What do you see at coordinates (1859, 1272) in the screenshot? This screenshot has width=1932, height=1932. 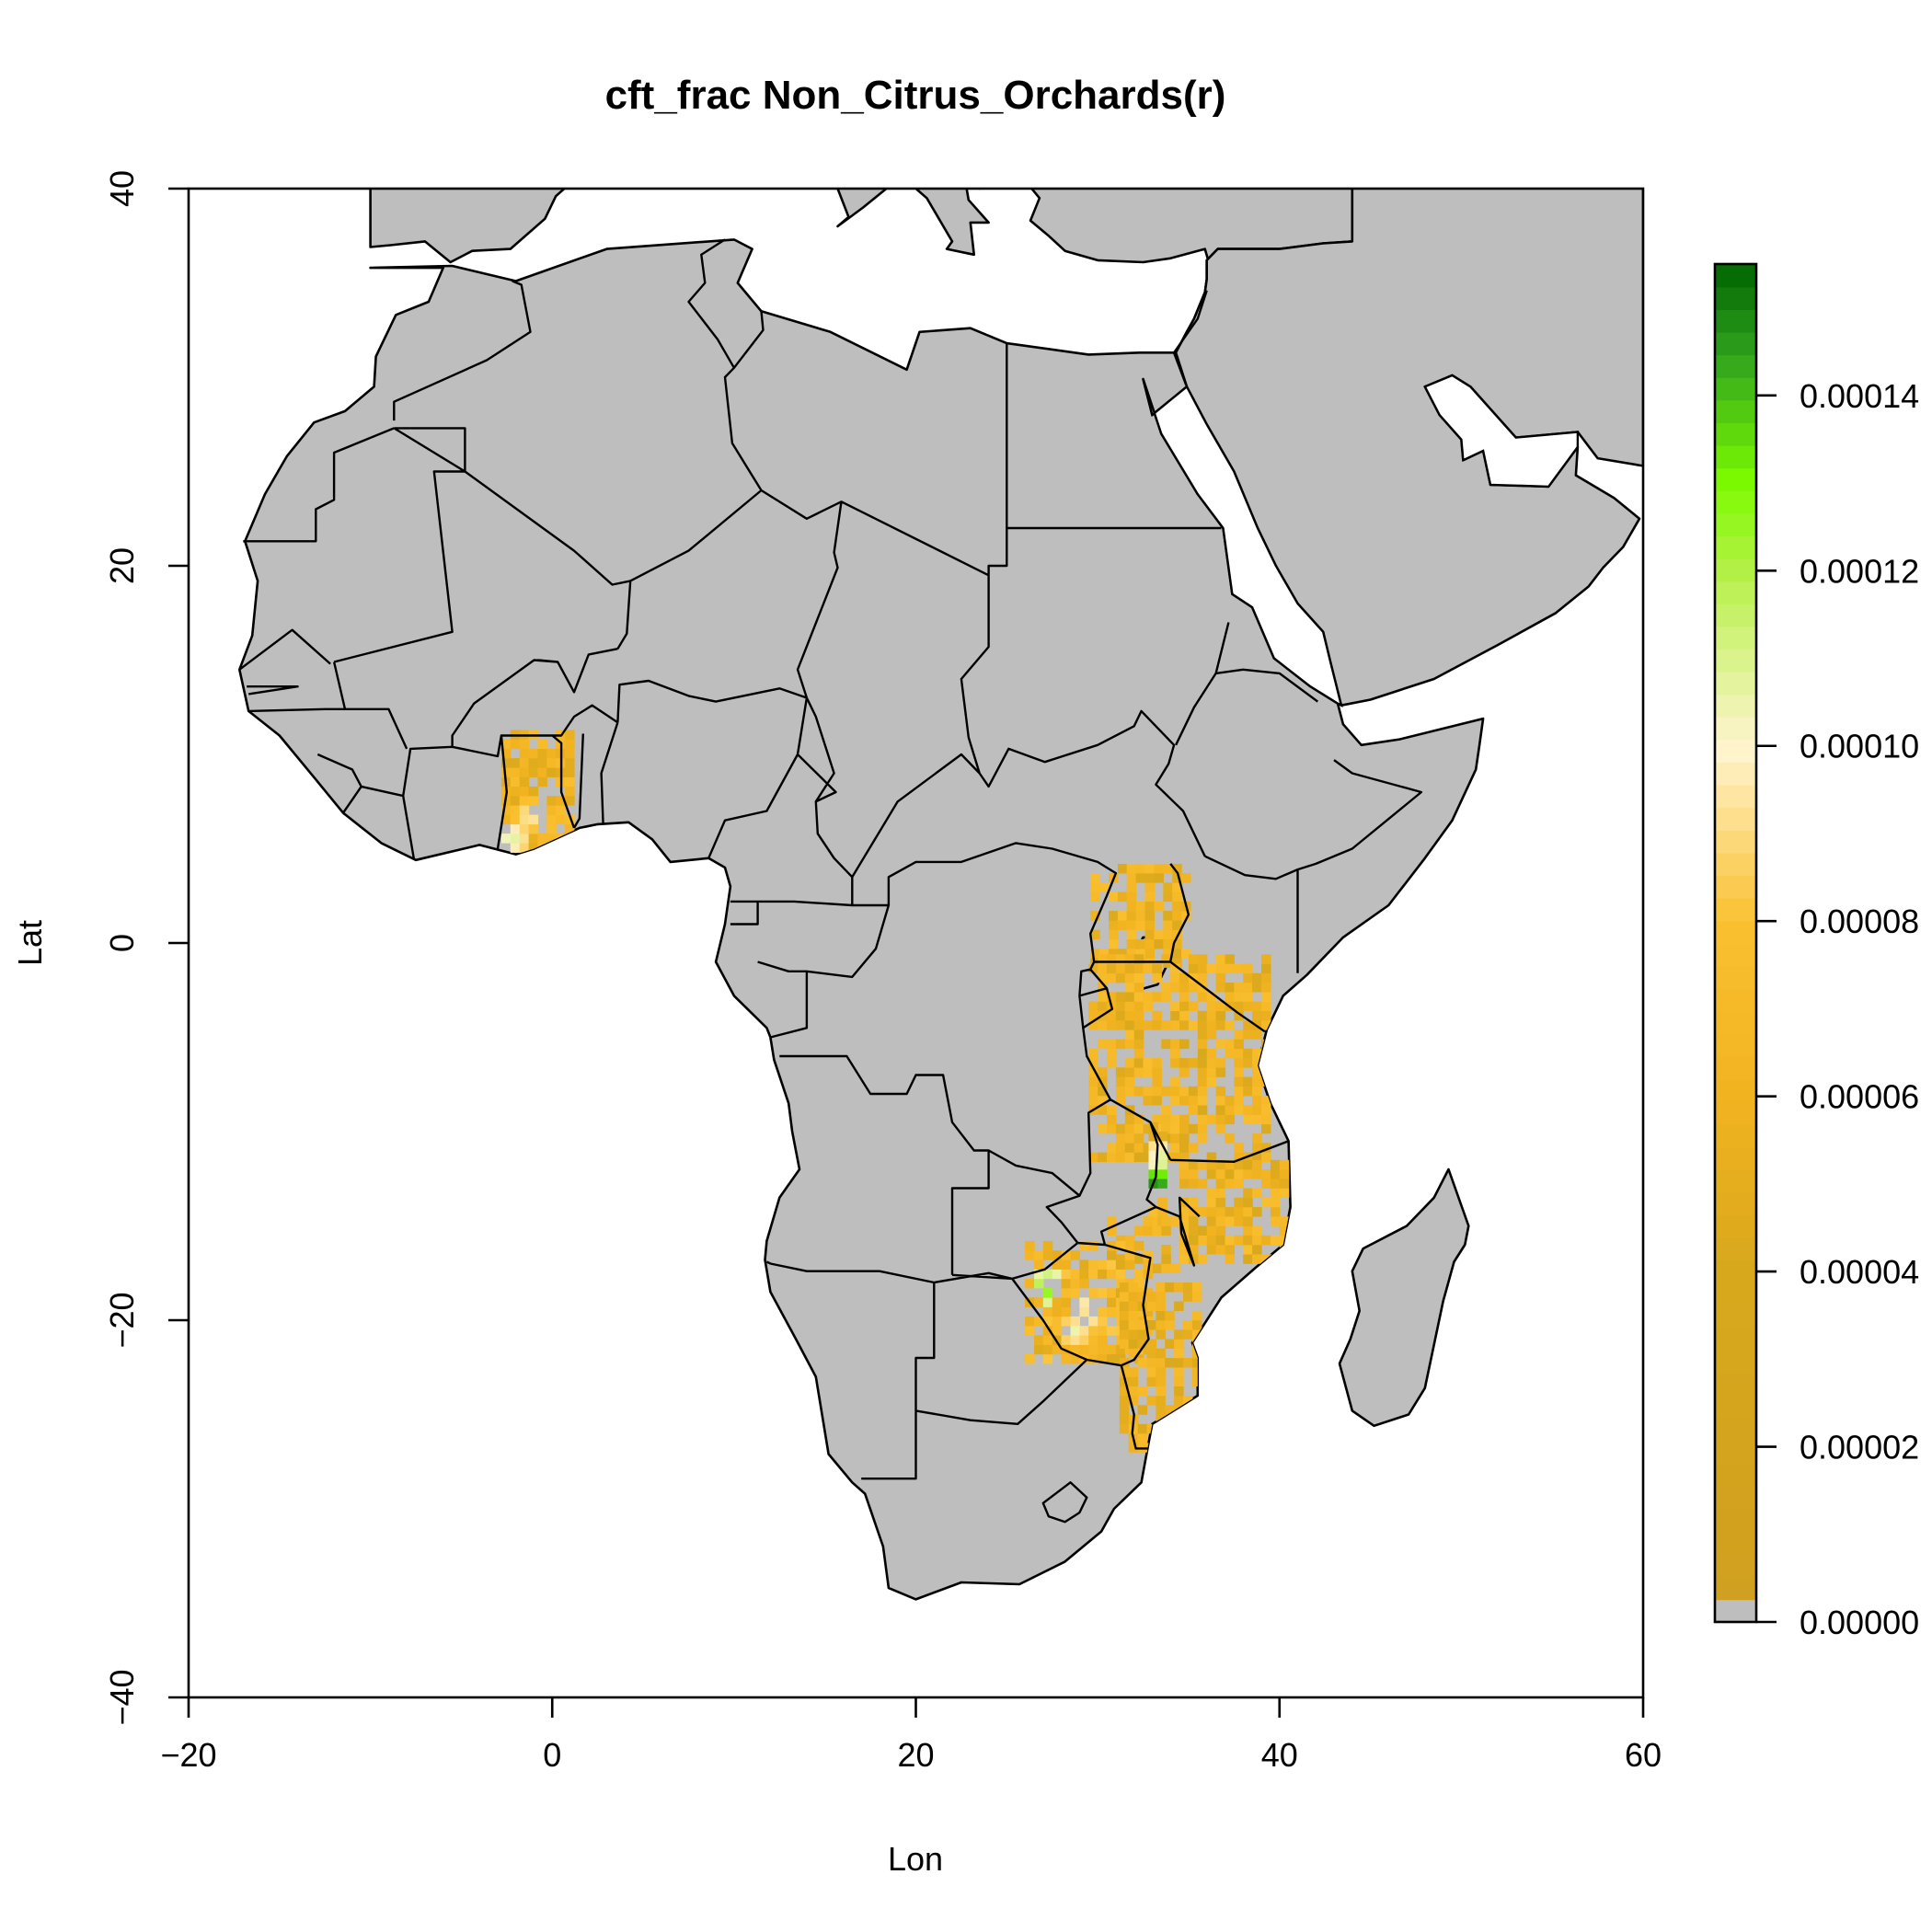 I see `colorbar-tick-label: 0.00004` at bounding box center [1859, 1272].